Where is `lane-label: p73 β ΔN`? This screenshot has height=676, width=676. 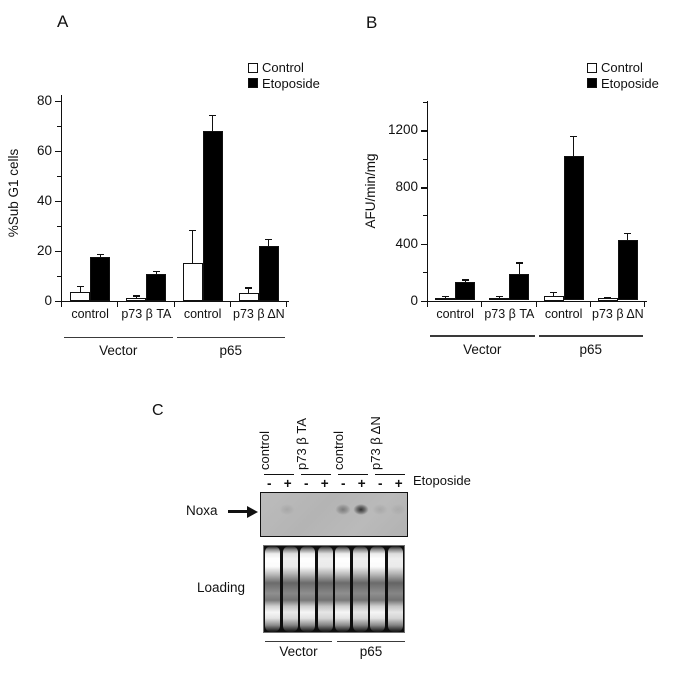
lane-label: p73 β ΔN is located at coordinates (375, 443).